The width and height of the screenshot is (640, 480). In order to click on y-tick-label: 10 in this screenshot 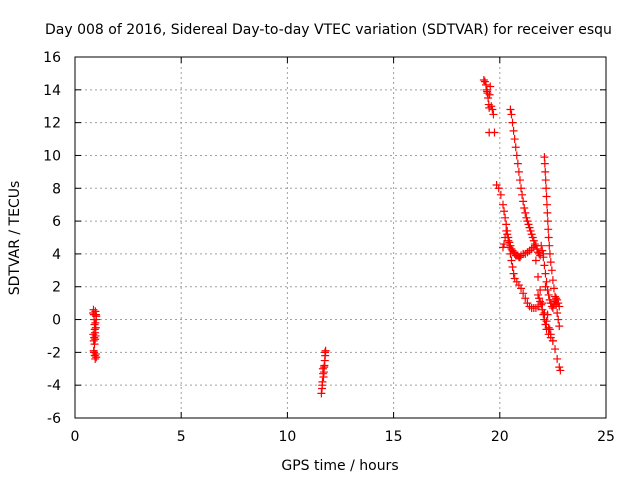, I will do `click(52, 156)`.